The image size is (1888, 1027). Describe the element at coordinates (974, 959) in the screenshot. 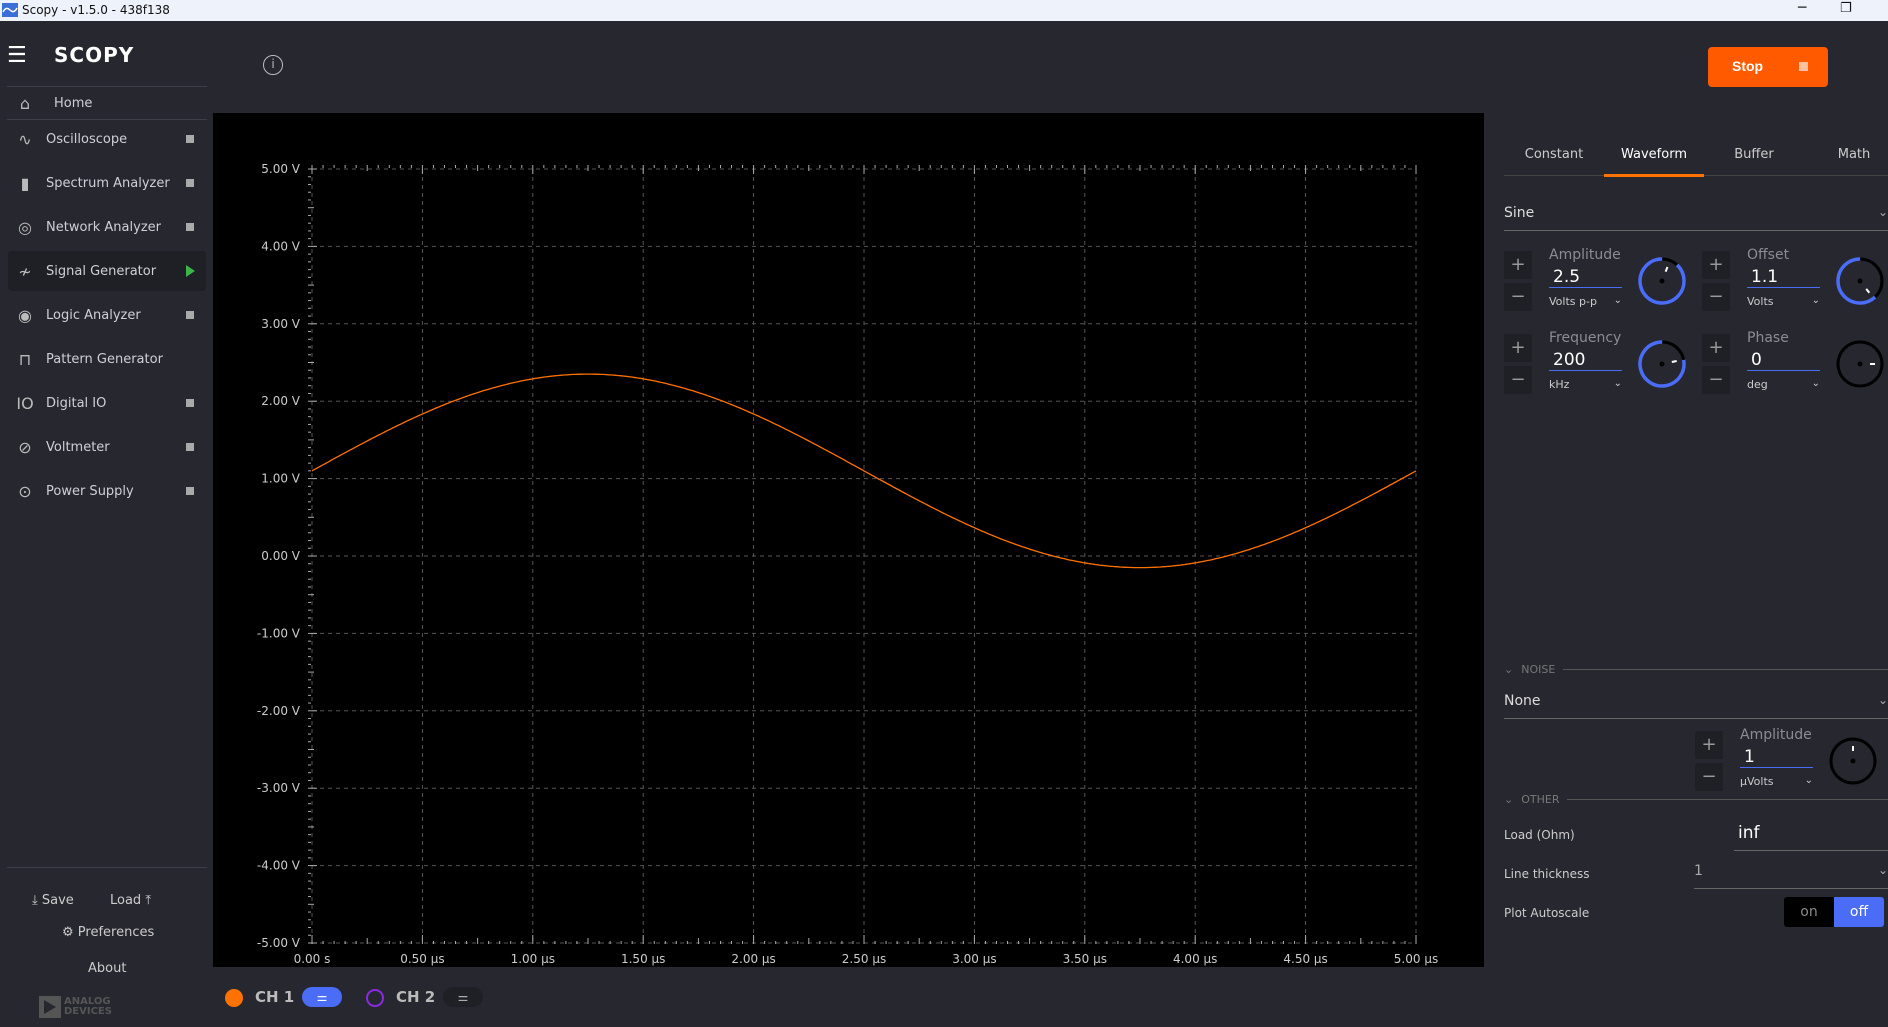

I see `x-tick-label: 3.00 μs` at that location.